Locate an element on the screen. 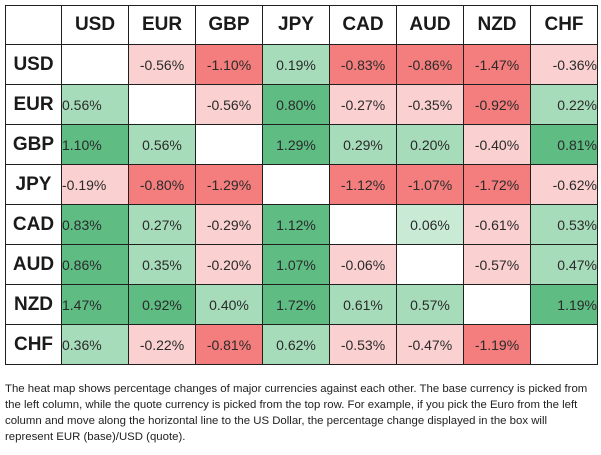 The width and height of the screenshot is (601, 455). heatmap-cell-eur-chf: 0.22% is located at coordinates (564, 104).